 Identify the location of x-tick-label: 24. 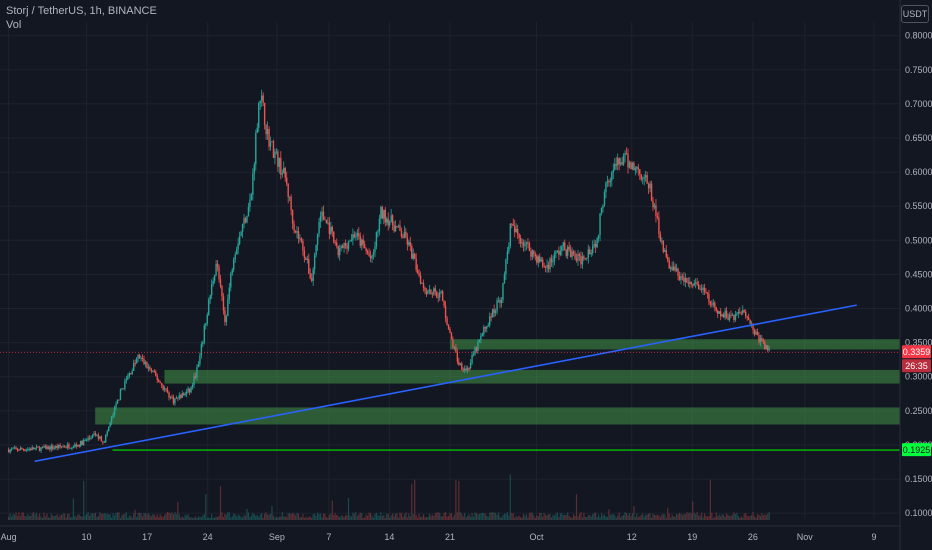
(208, 537).